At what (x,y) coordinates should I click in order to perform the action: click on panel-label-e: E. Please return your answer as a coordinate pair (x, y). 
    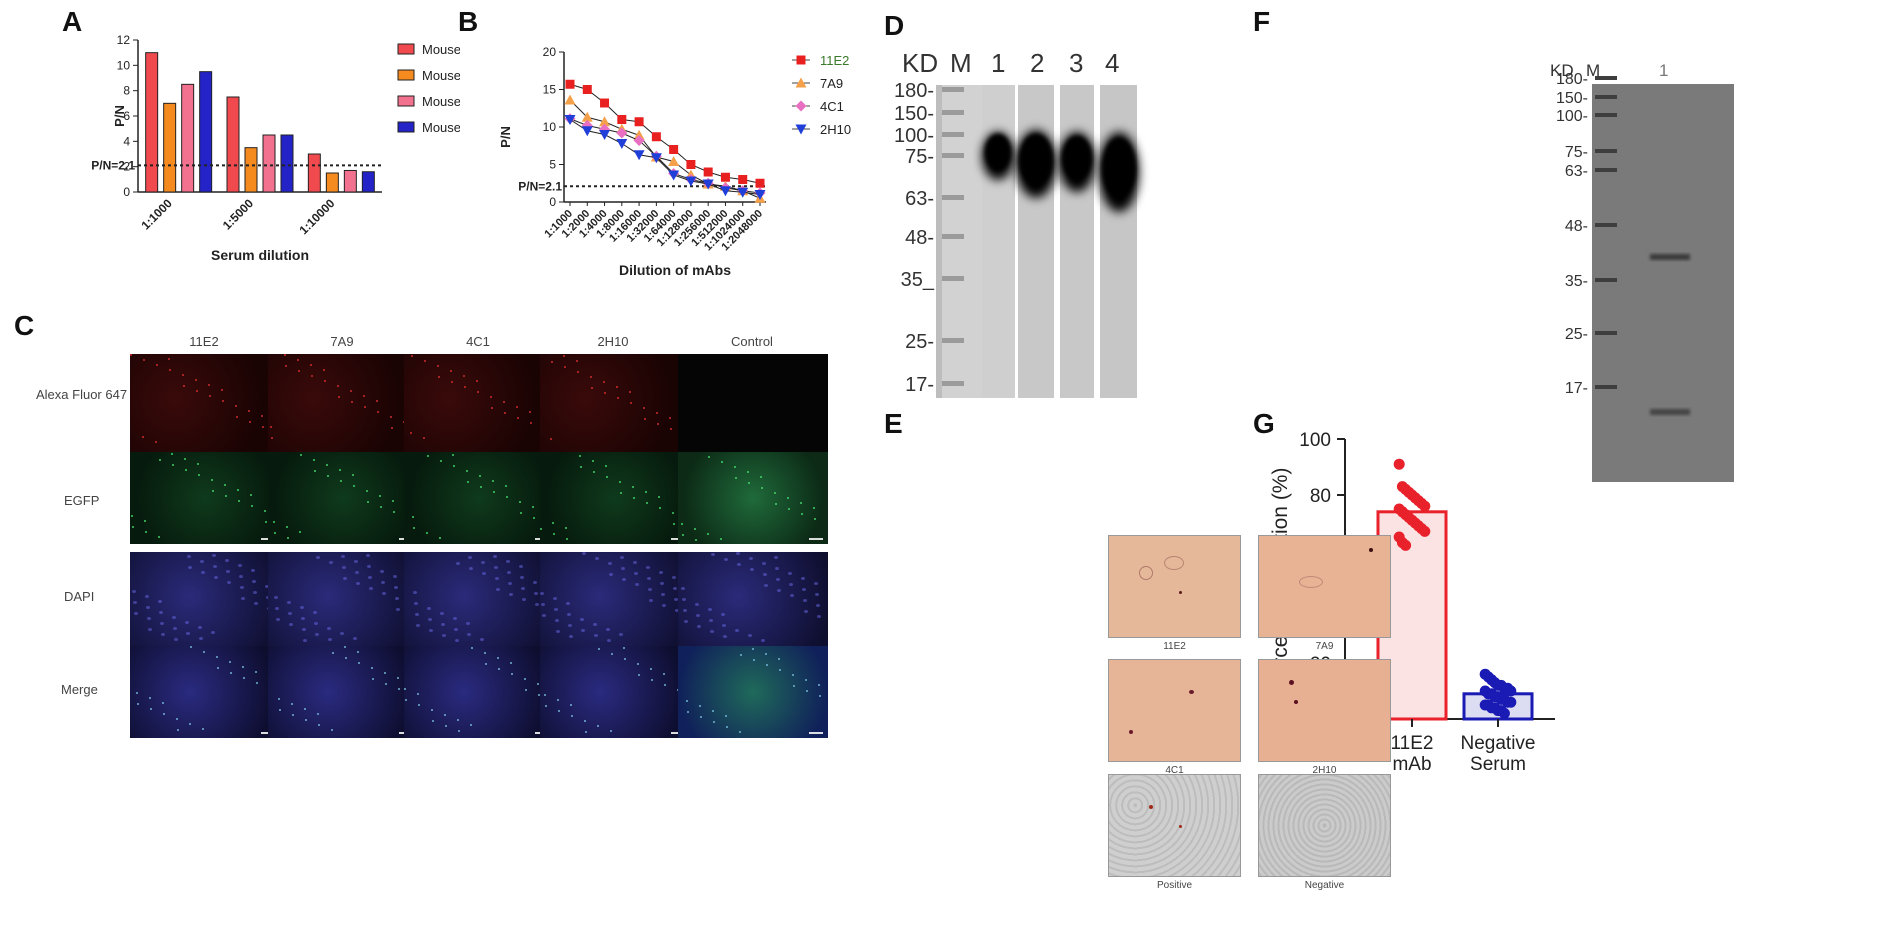
    Looking at the image, I should click on (893, 423).